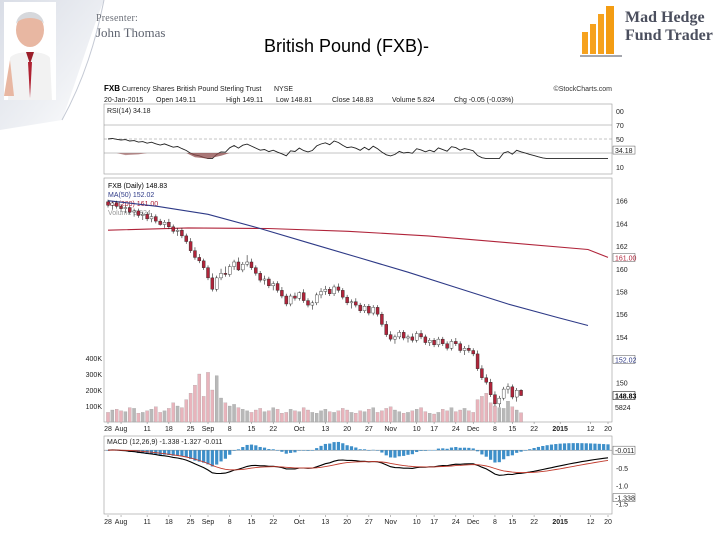 The width and height of the screenshot is (720, 540). I want to click on price-tick-label: 162, so click(622, 247).